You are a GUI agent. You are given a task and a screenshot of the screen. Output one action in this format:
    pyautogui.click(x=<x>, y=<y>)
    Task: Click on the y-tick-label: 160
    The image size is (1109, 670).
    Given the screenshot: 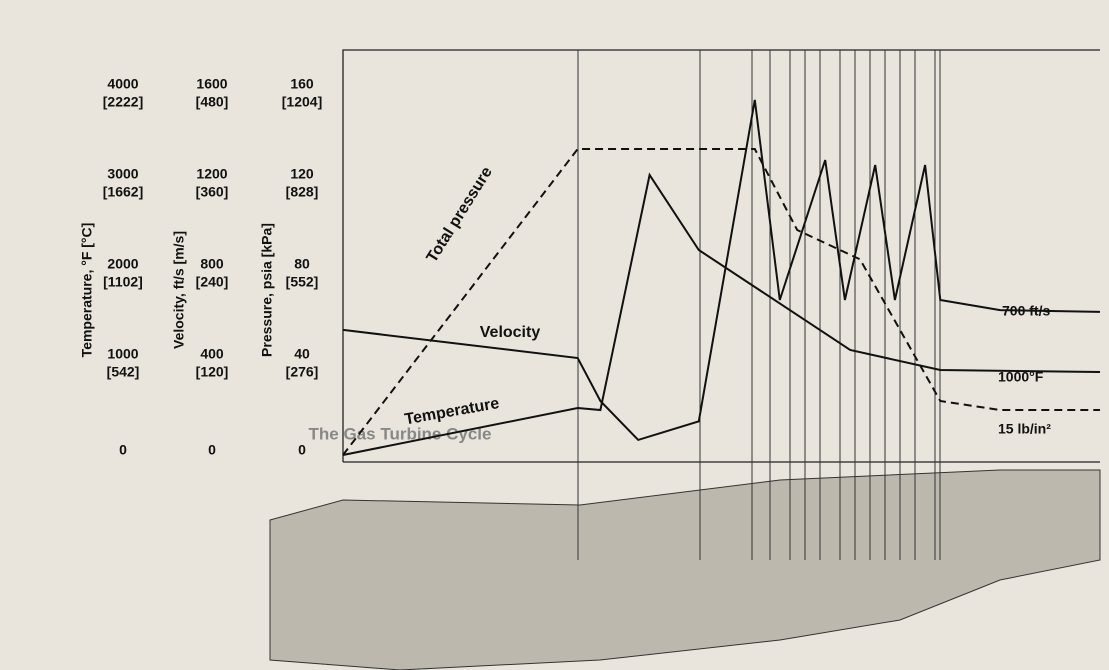 What is the action you would take?
    pyautogui.click(x=302, y=84)
    